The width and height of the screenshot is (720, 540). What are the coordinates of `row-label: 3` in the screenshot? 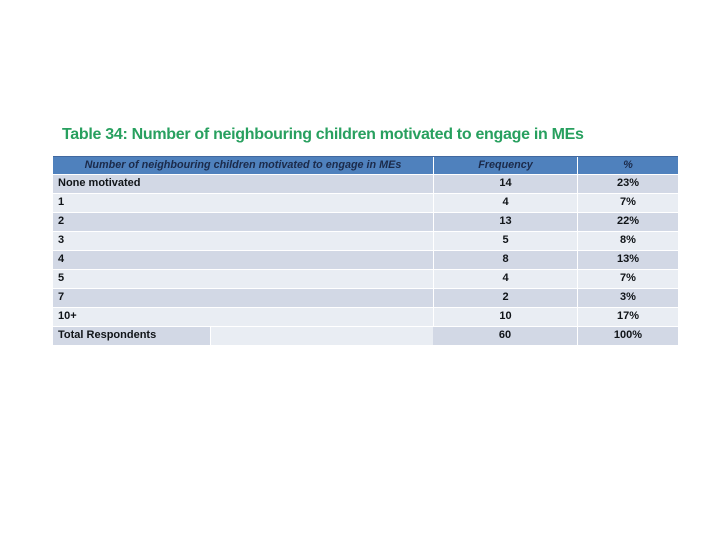 It's located at (243, 241).